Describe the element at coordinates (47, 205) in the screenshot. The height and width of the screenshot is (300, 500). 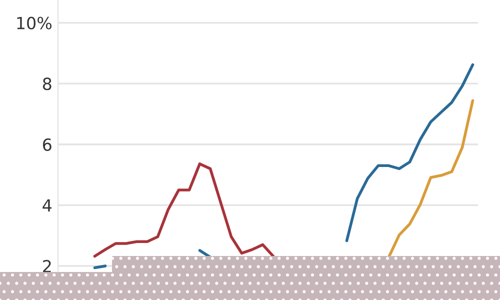
I see `y-tick-label: 4` at that location.